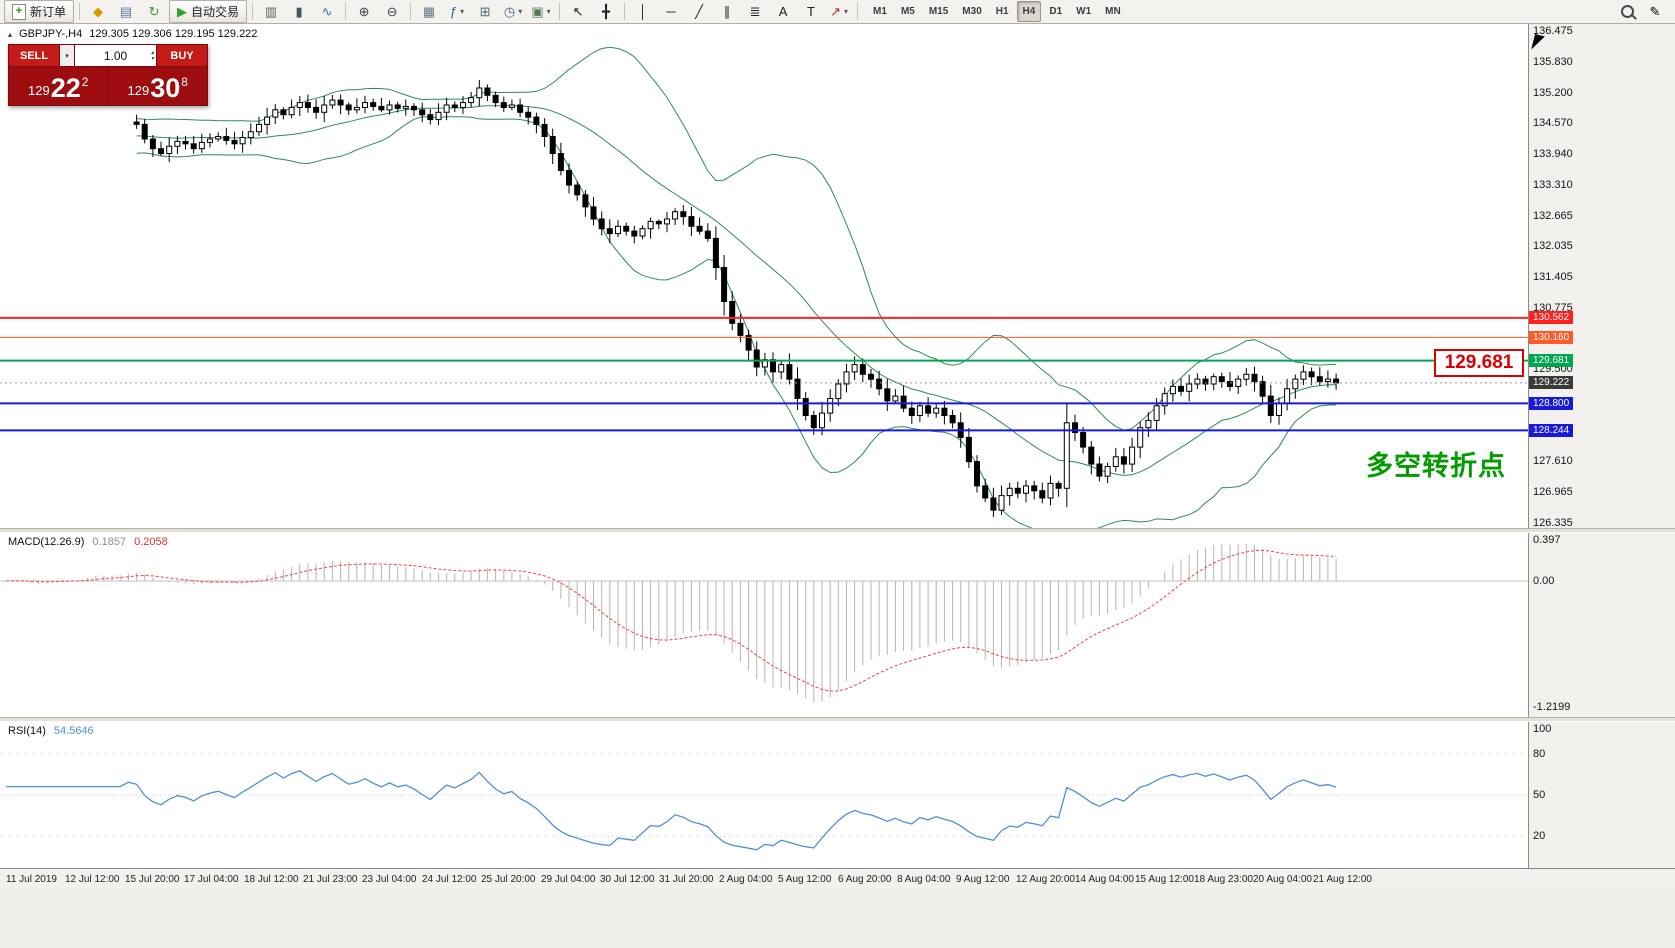 This screenshot has height=948, width=1675. Describe the element at coordinates (578, 11) in the screenshot. I see `cursor-button: ↖` at that location.